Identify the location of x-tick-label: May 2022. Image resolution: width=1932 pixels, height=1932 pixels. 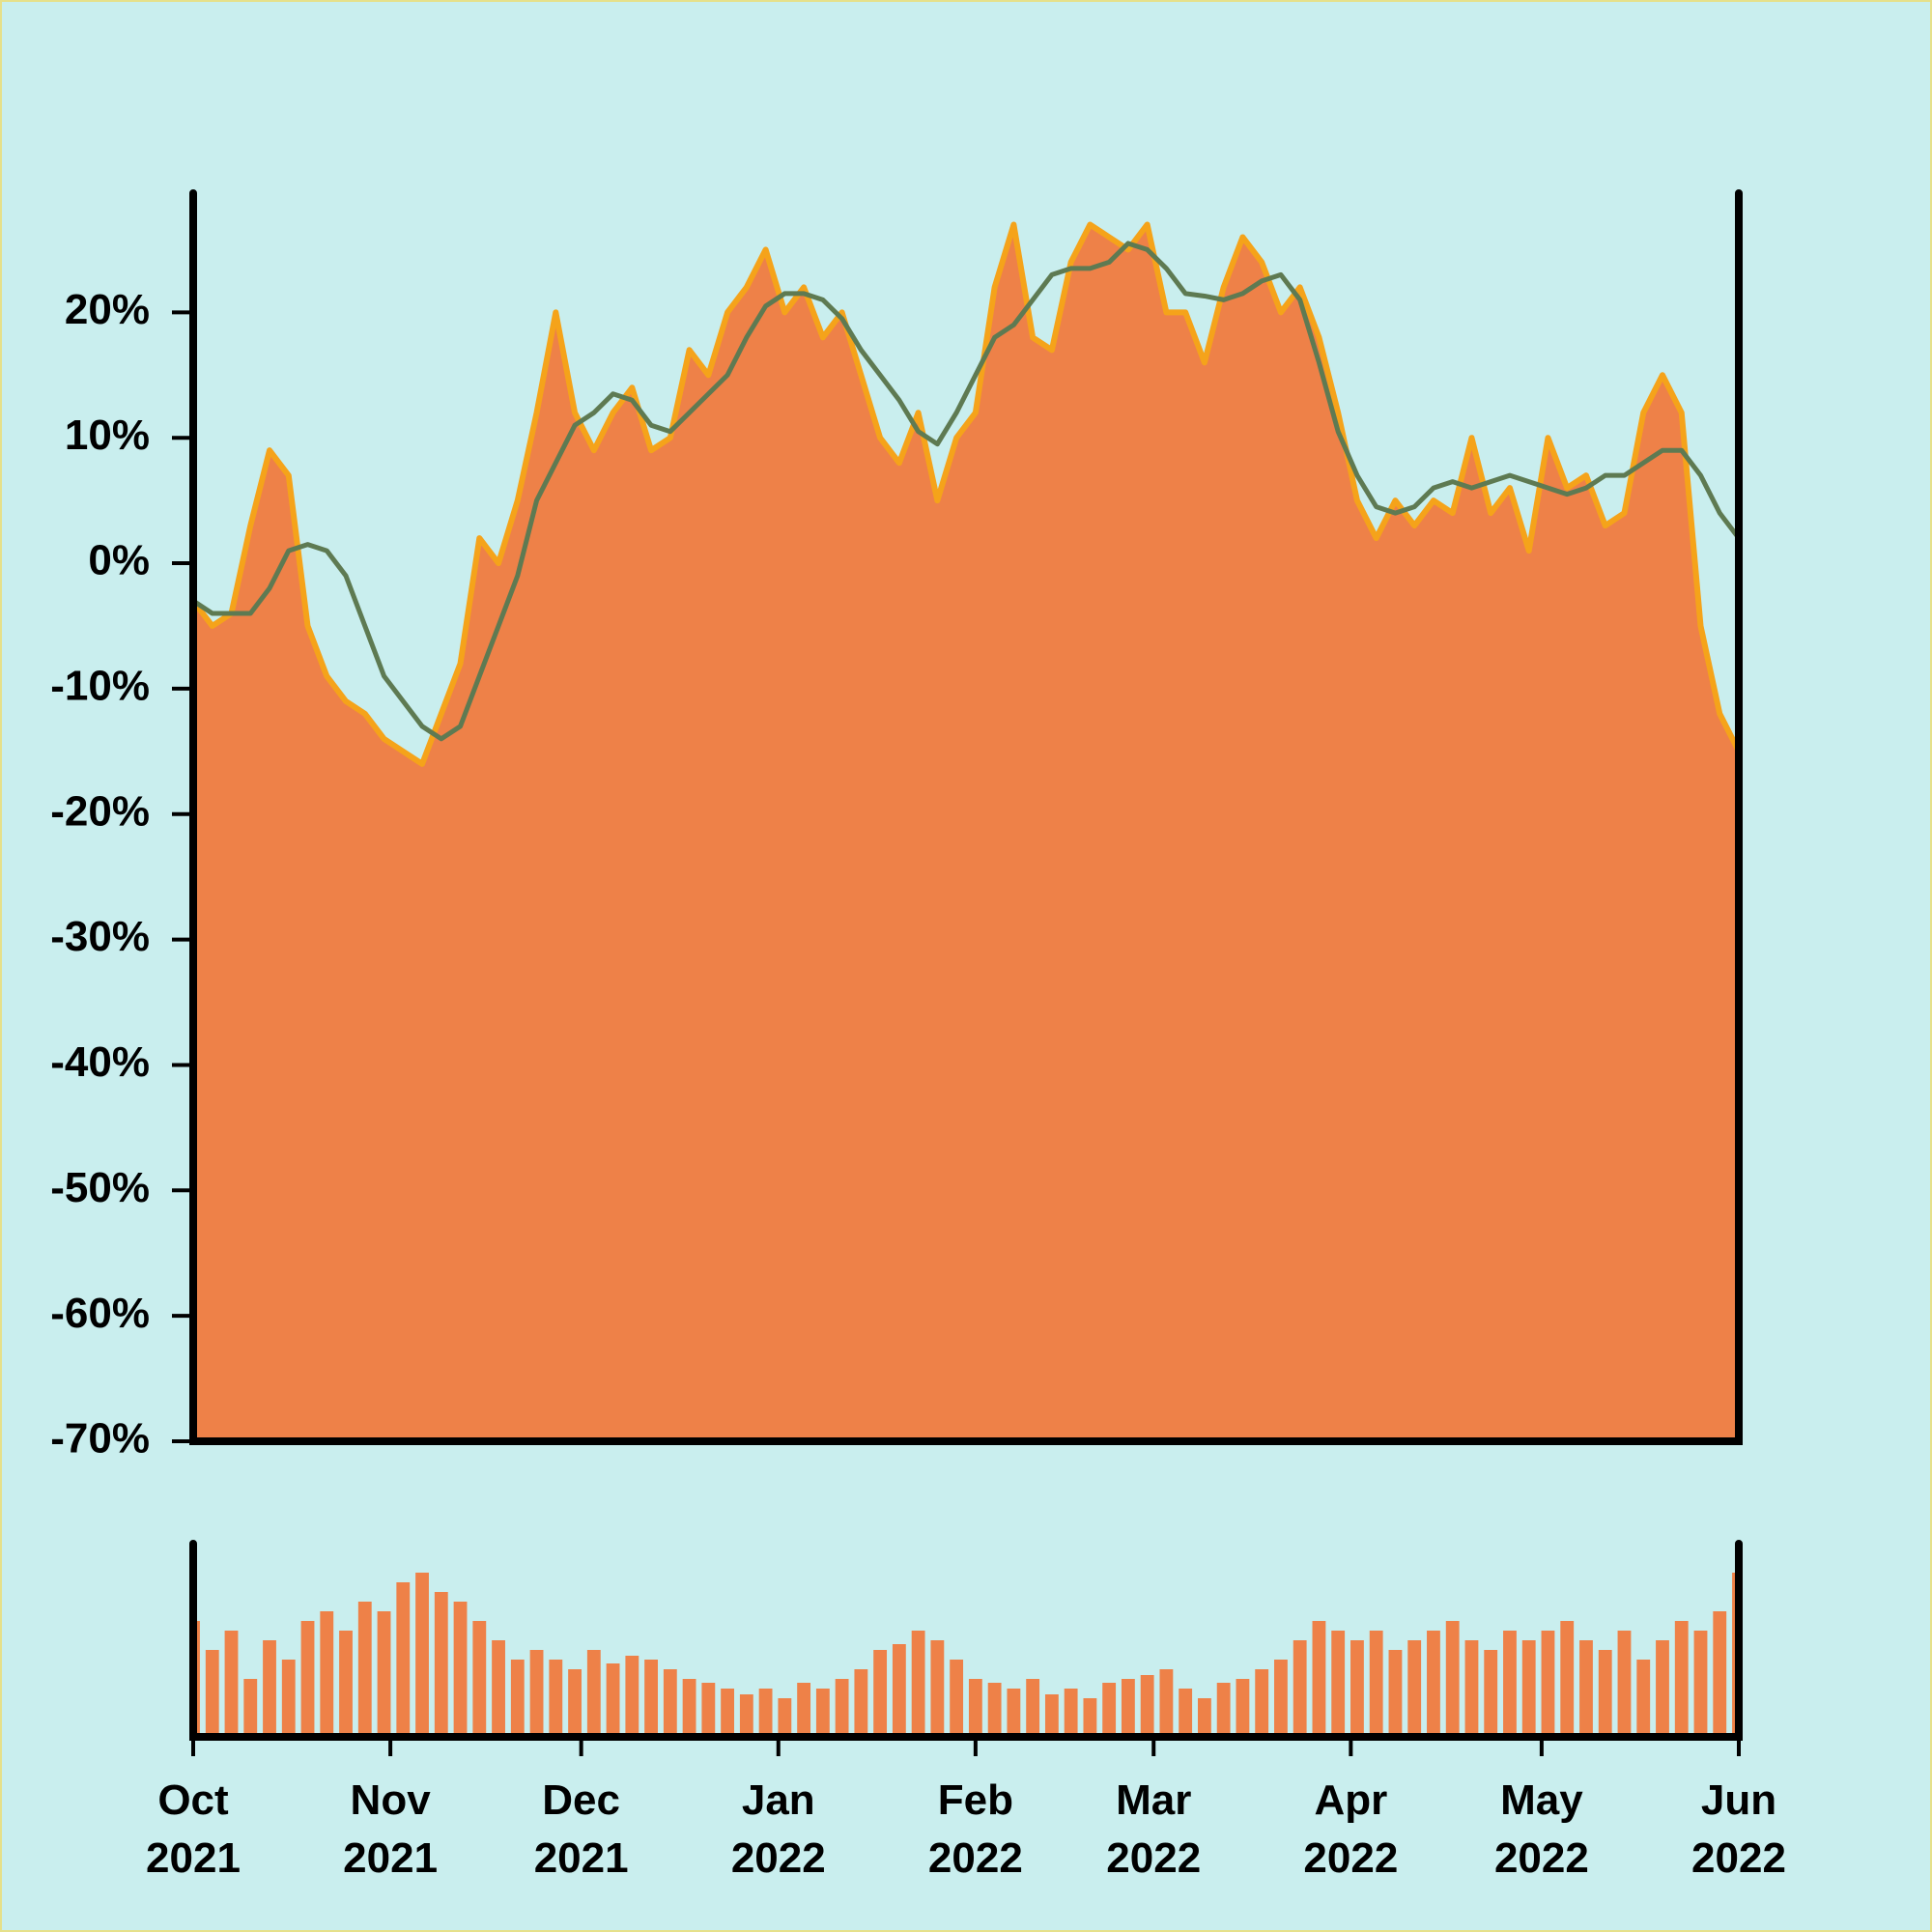
(1541, 1829).